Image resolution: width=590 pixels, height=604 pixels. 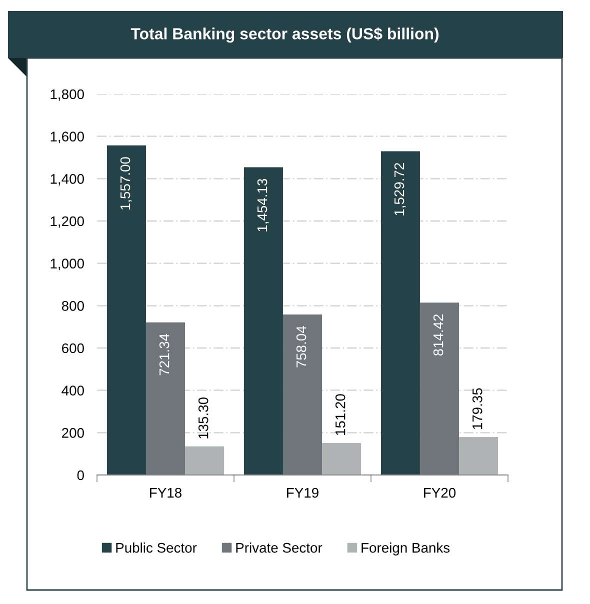 I want to click on y-tick-label: 1,800, so click(x=67, y=95).